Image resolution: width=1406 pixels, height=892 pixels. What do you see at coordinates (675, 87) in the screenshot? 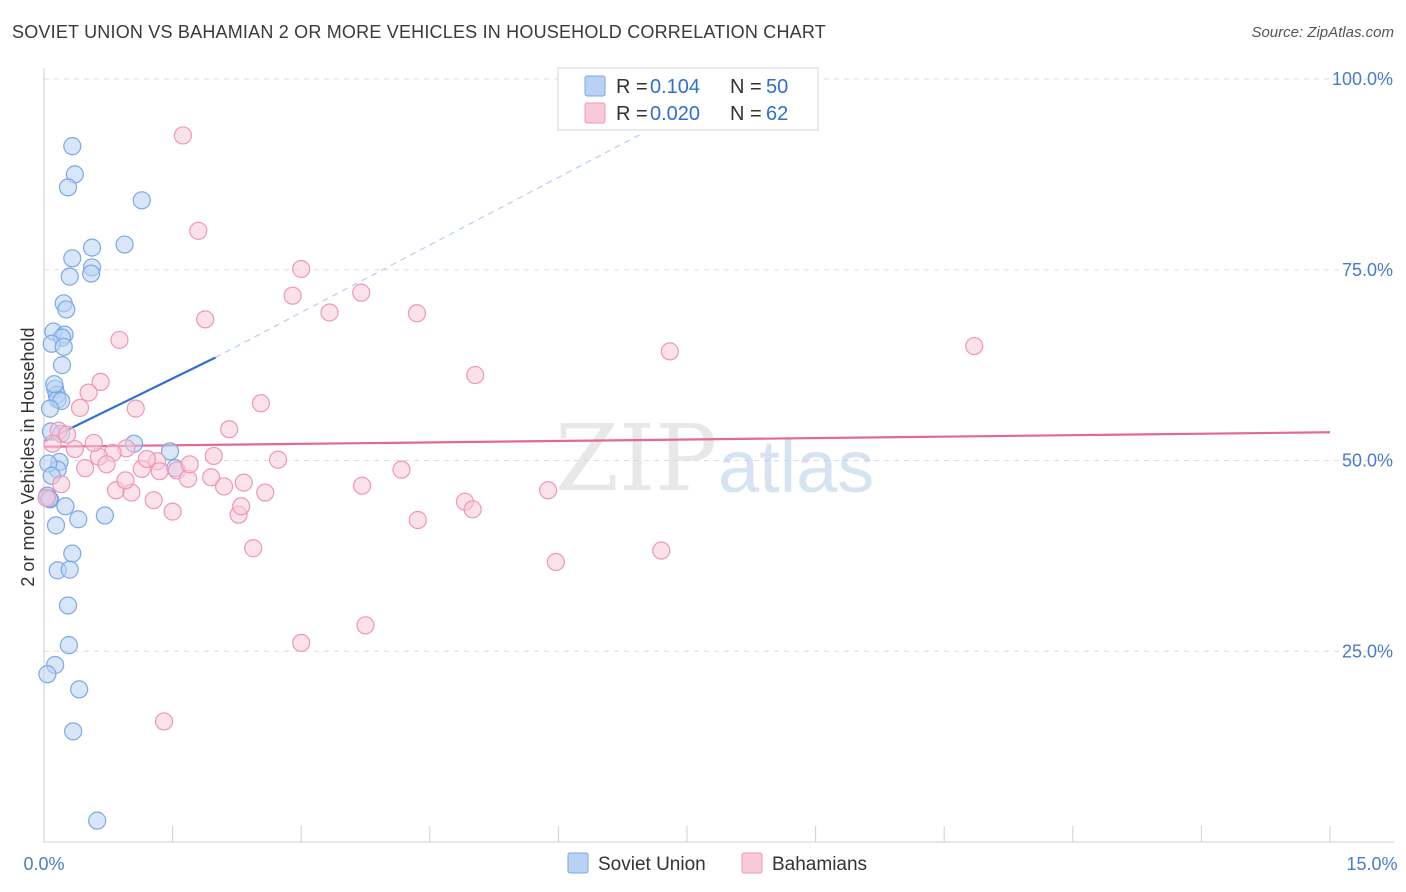
I see `legend-soviet-r-value: 0.104` at bounding box center [675, 87].